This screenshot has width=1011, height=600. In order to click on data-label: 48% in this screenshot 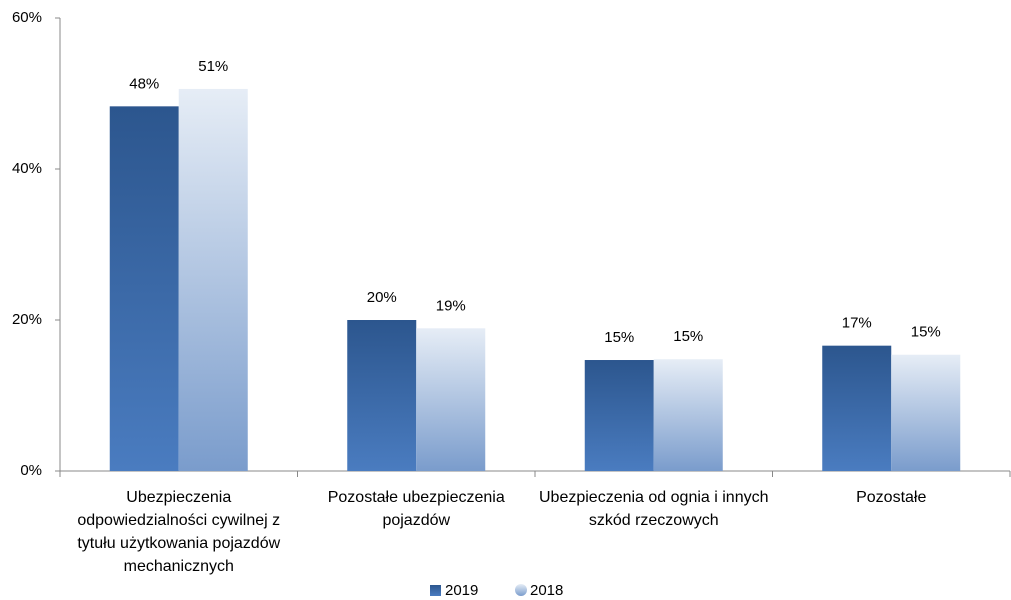, I will do `click(144, 83)`.